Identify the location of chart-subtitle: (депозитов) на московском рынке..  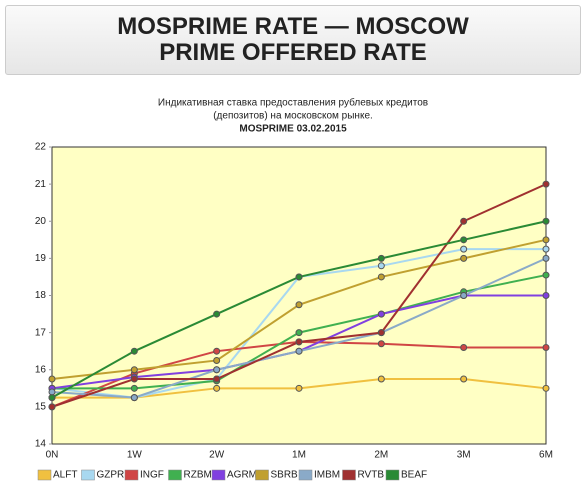
(293, 116).